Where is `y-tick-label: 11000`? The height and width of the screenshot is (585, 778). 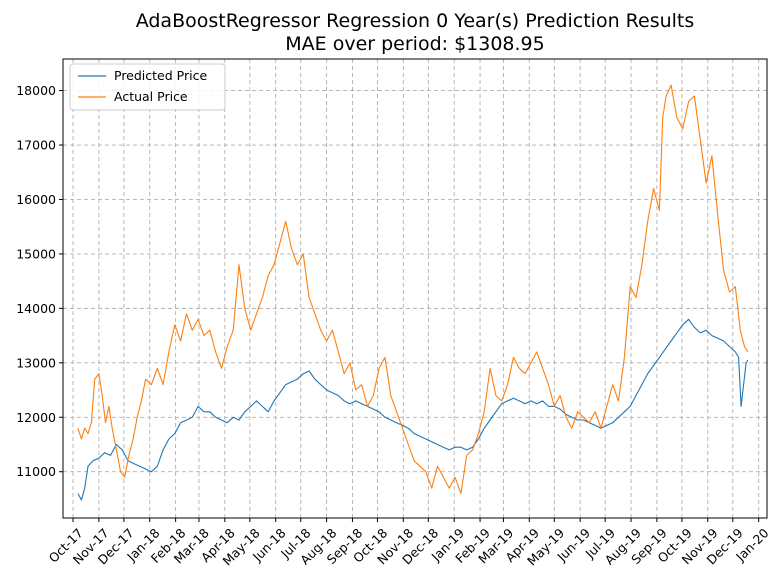
y-tick-label: 11000 is located at coordinates (36, 471).